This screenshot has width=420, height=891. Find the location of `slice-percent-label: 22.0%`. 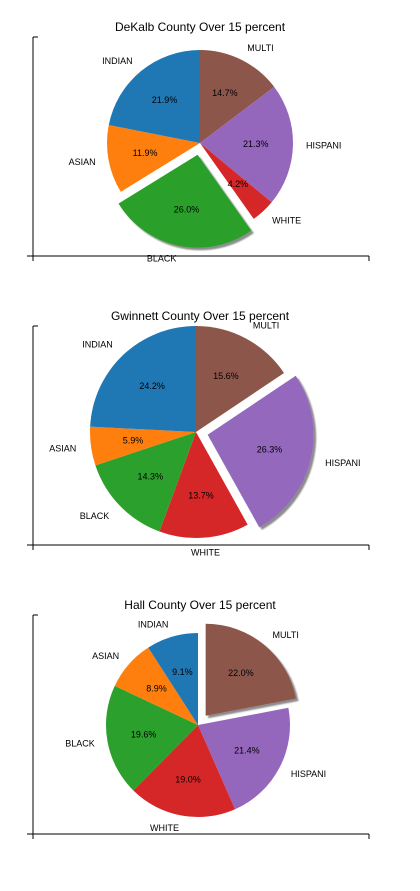

slice-percent-label: 22.0% is located at coordinates (241, 673).